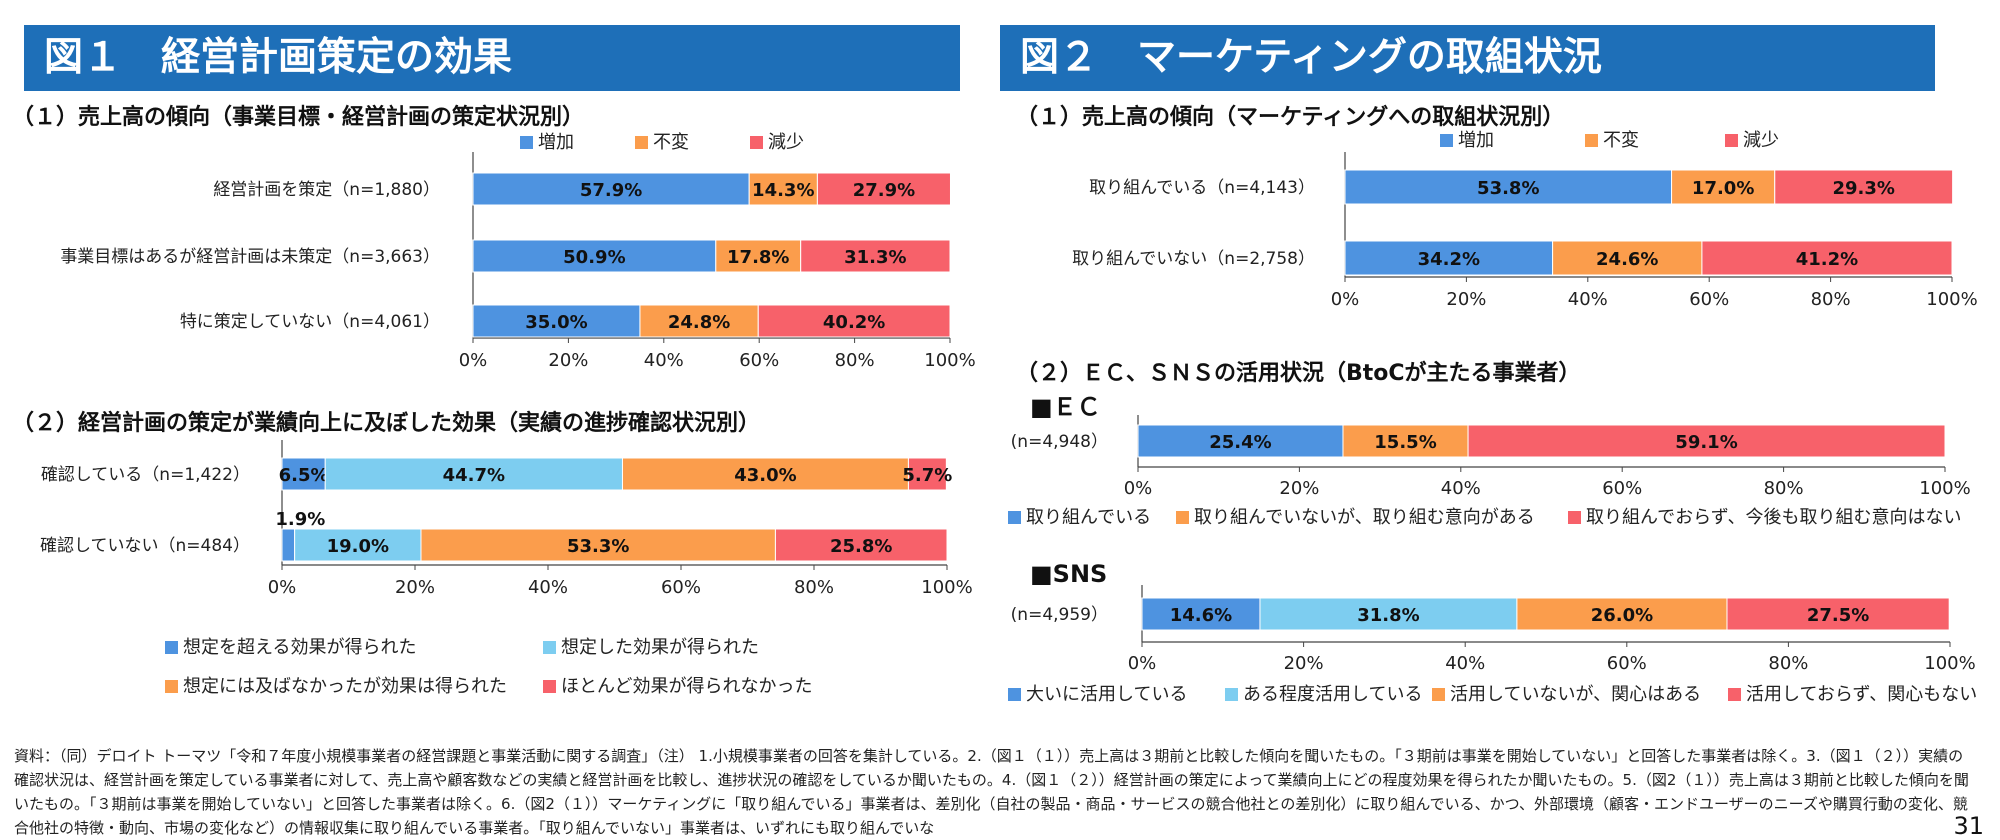 The height and width of the screenshot is (840, 2000). What do you see at coordinates (1508, 188) in the screenshot?
I see `data-label: 53.8%` at bounding box center [1508, 188].